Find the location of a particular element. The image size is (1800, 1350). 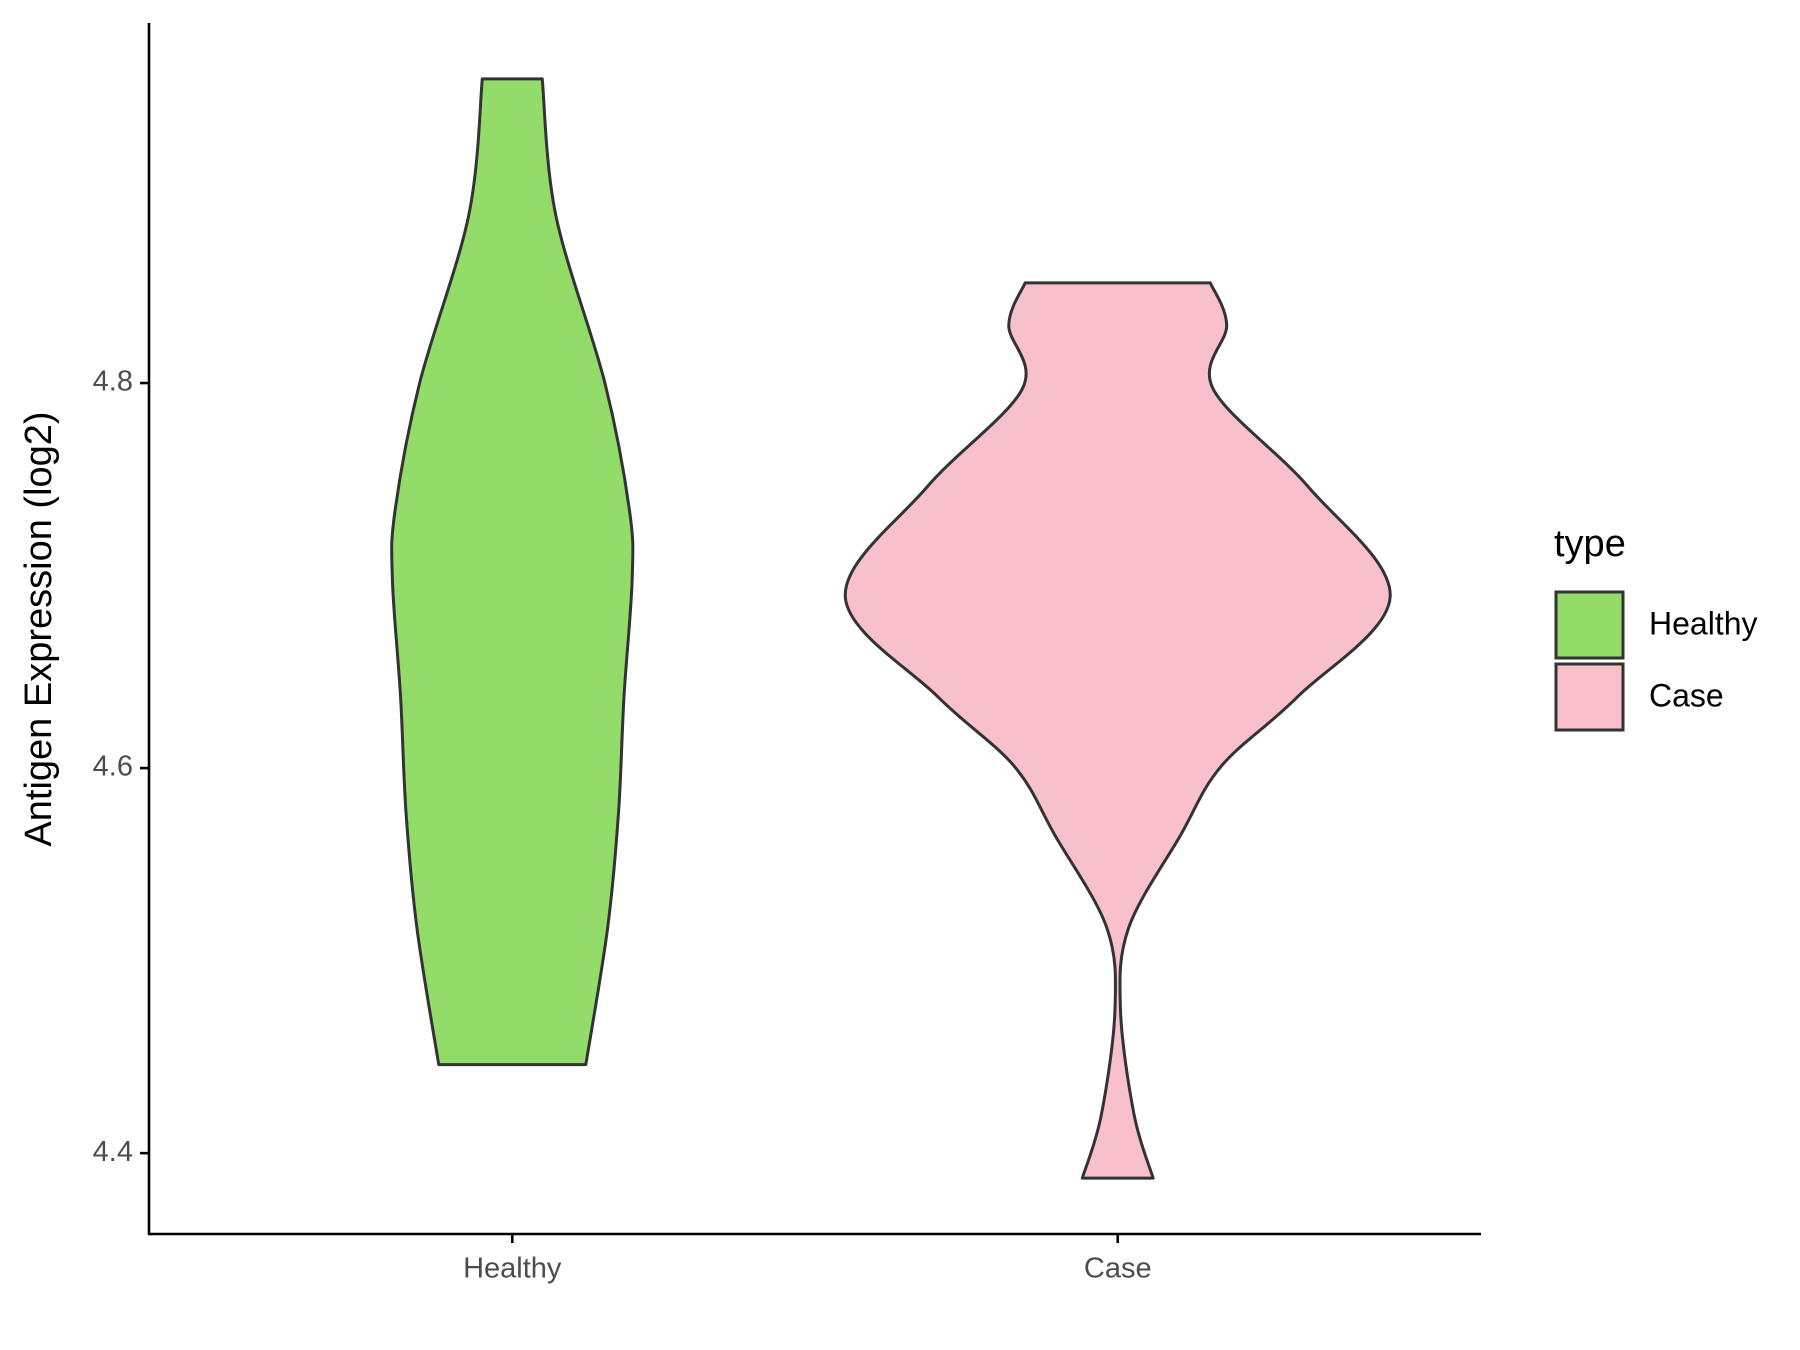

y-axis-title: Antigen Expression (log2) is located at coordinates (39, 628).